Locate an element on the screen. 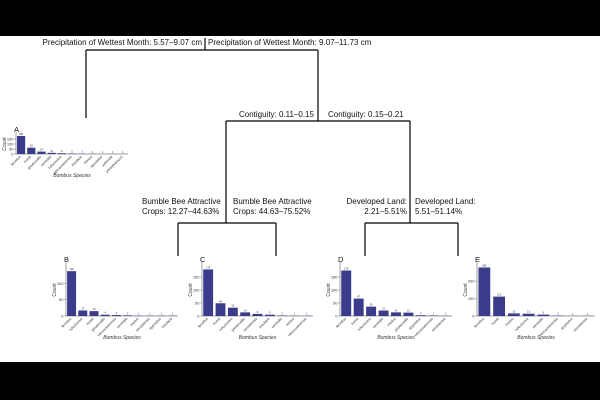  panel-label: B is located at coordinates (66, 259).